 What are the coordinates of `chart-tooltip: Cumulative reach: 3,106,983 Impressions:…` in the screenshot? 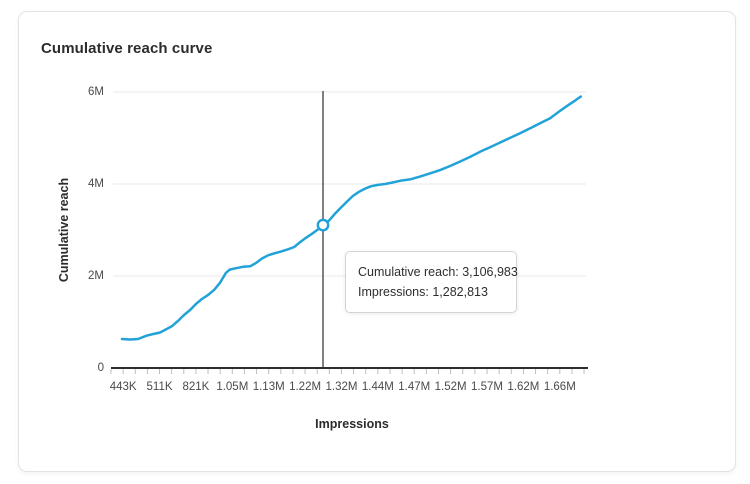 It's located at (431, 282).